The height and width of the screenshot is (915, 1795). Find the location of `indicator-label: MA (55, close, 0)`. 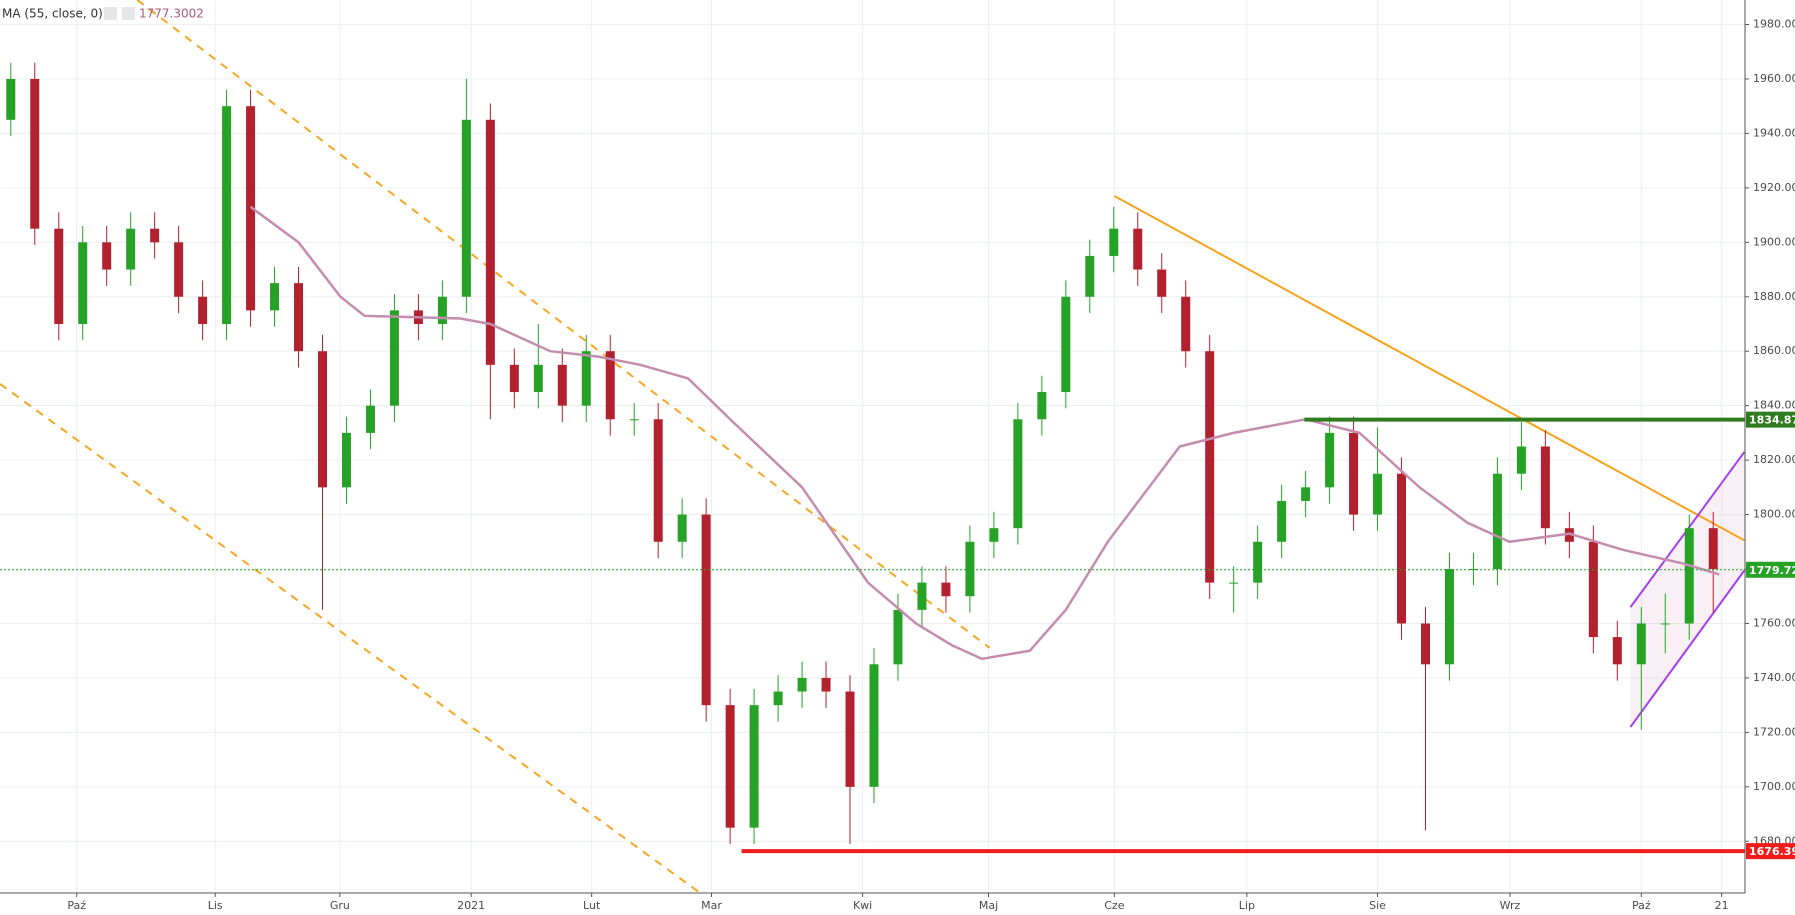

indicator-label: MA (55, close, 0) is located at coordinates (52, 14).